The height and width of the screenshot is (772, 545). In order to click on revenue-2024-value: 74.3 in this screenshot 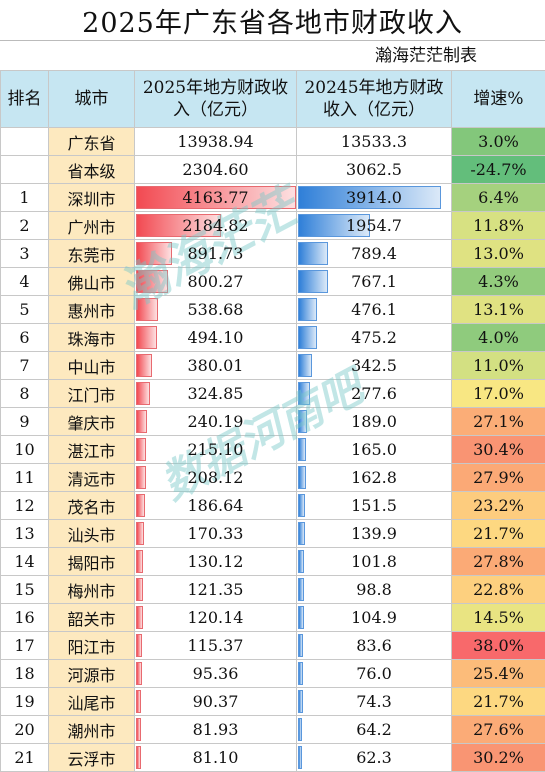, I will do `click(374, 701)`.